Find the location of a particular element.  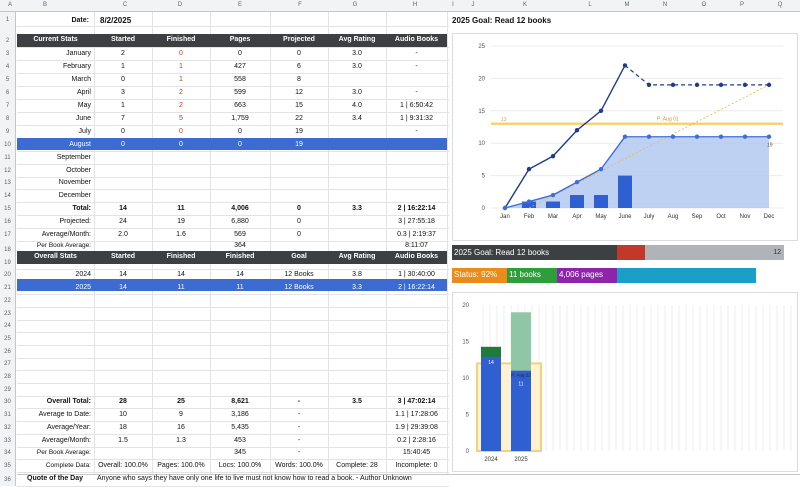

current-total-cell: 4,006 is located at coordinates (240, 209).